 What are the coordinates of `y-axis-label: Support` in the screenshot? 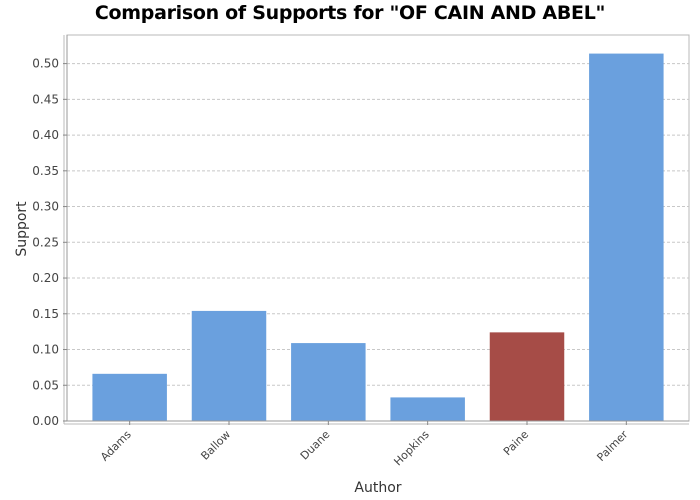 It's located at (22, 229).